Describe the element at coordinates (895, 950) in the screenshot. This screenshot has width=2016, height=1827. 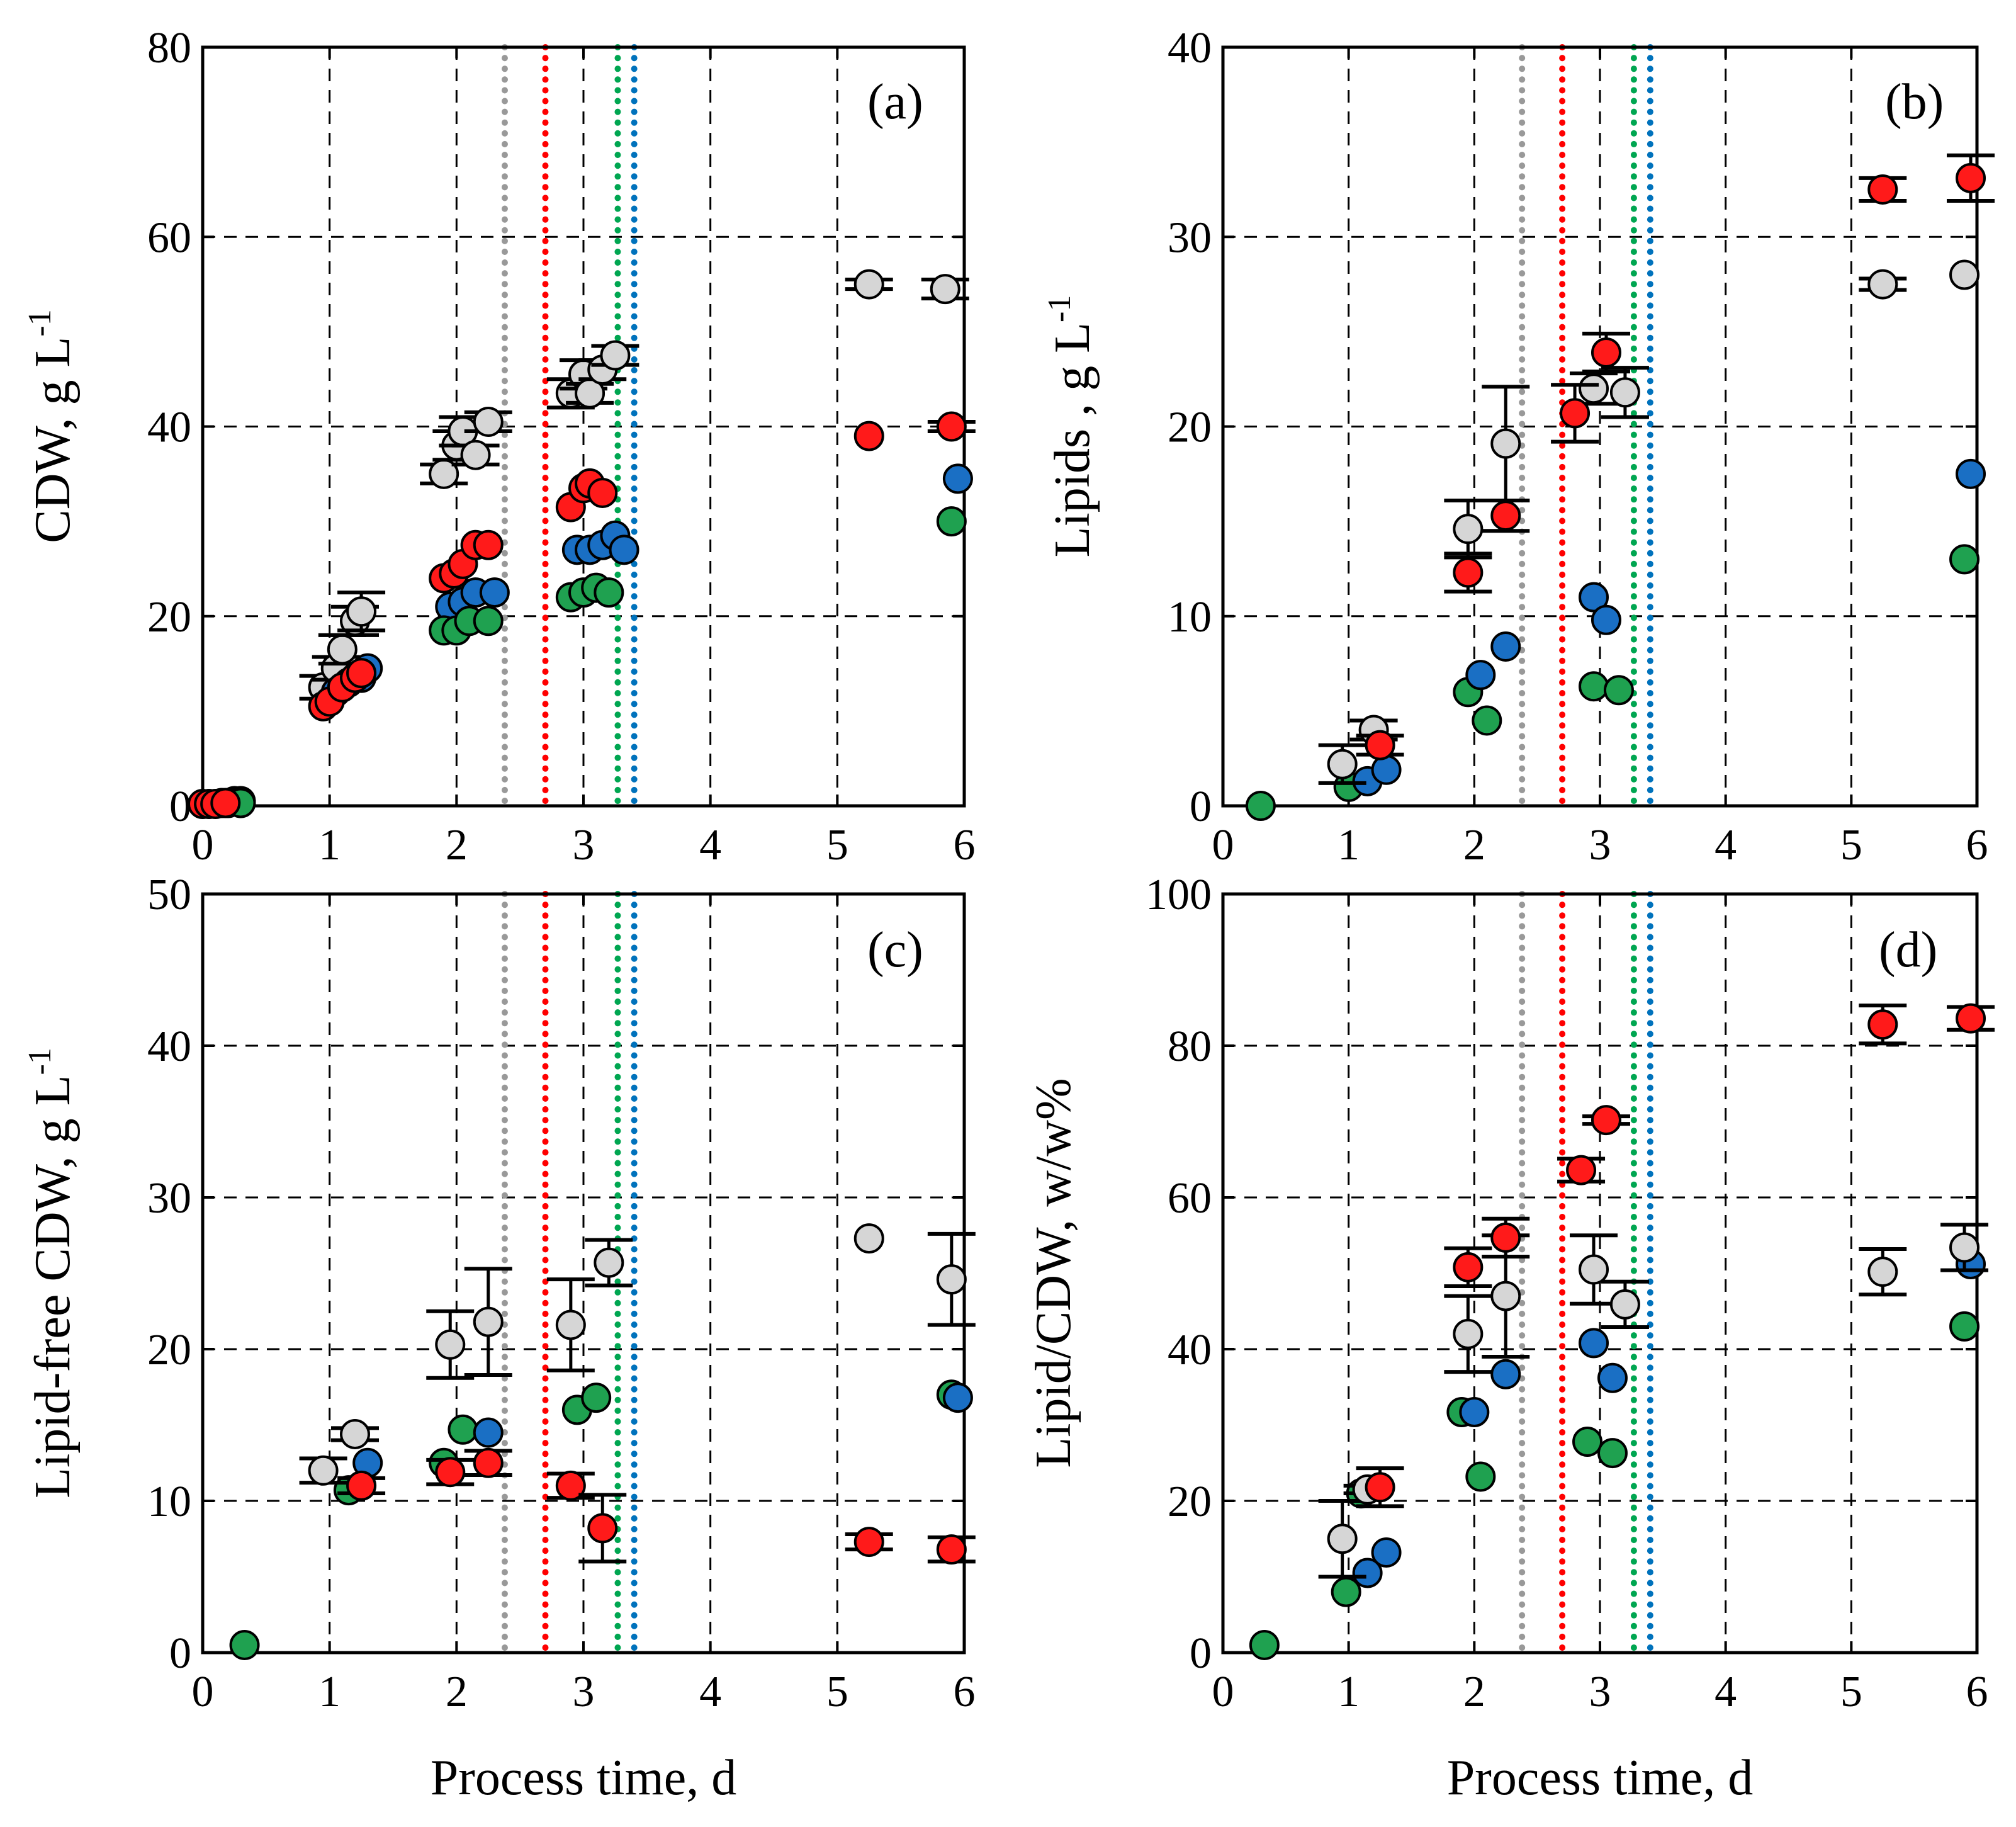
I see `panel-c-label: (c)` at that location.